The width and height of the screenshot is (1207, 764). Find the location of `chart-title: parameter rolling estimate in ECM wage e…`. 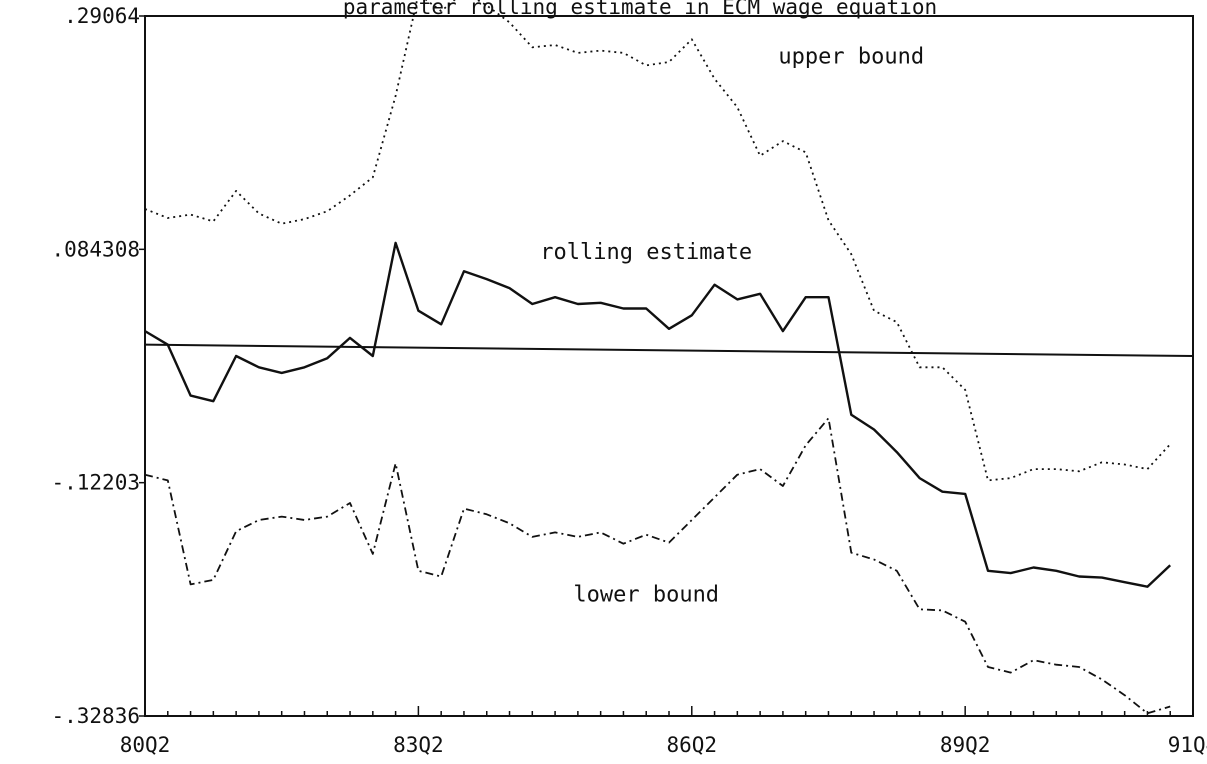

chart-title: parameter rolling estimate in ECM wage e… is located at coordinates (640, 9).